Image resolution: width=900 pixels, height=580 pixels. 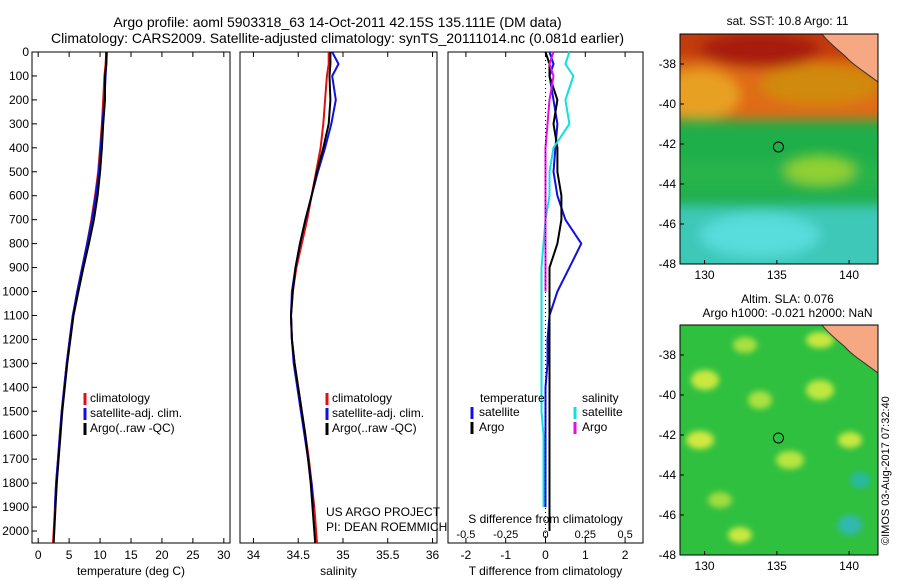 What do you see at coordinates (193, 555) in the screenshot?
I see `x-tick-label-temperature: 25` at bounding box center [193, 555].